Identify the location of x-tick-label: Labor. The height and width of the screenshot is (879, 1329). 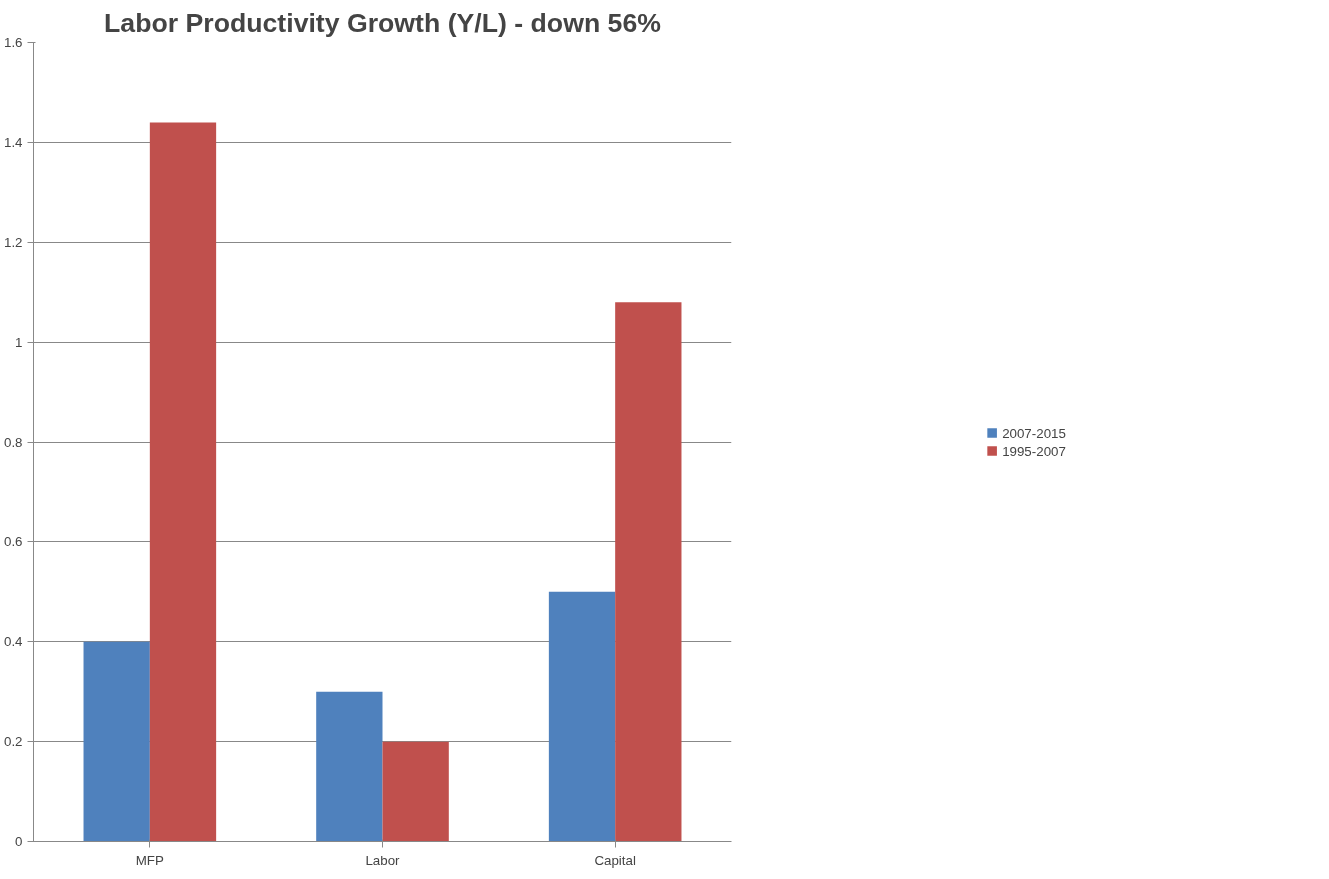
(383, 860).